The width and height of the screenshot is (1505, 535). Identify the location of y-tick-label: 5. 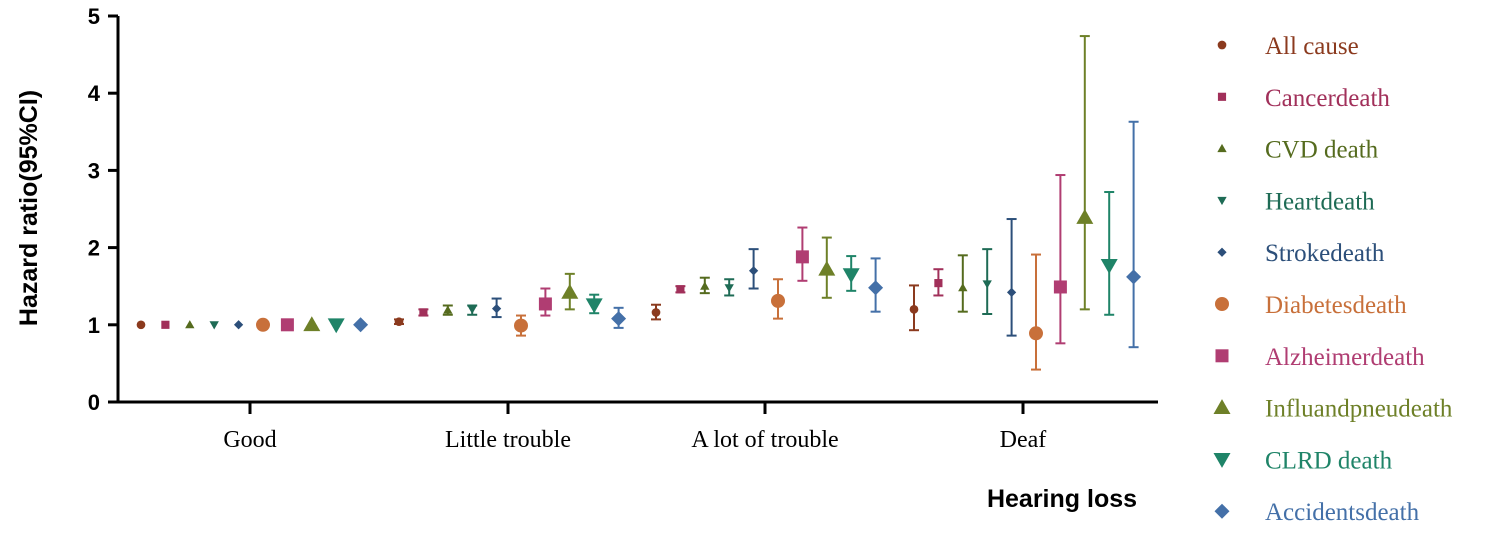
(94, 16).